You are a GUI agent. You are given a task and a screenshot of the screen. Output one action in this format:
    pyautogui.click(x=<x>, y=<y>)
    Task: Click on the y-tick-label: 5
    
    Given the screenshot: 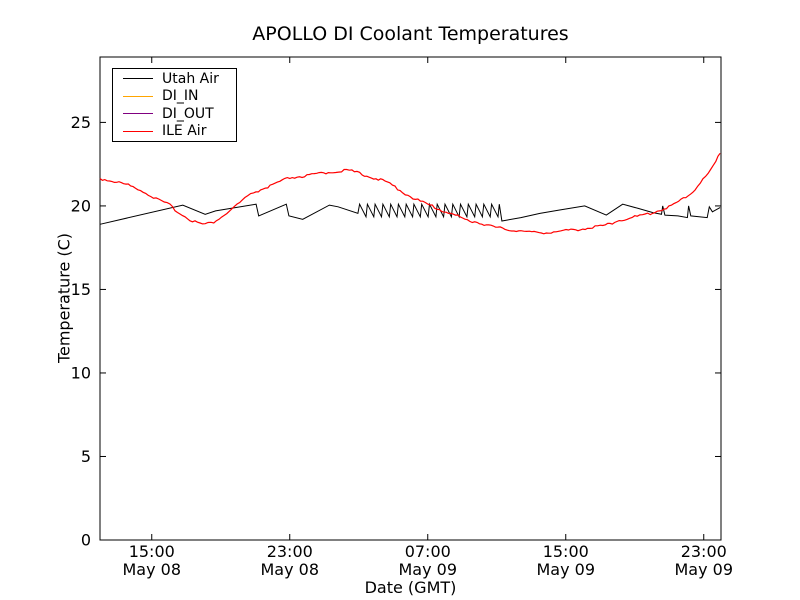 What is the action you would take?
    pyautogui.click(x=86, y=456)
    